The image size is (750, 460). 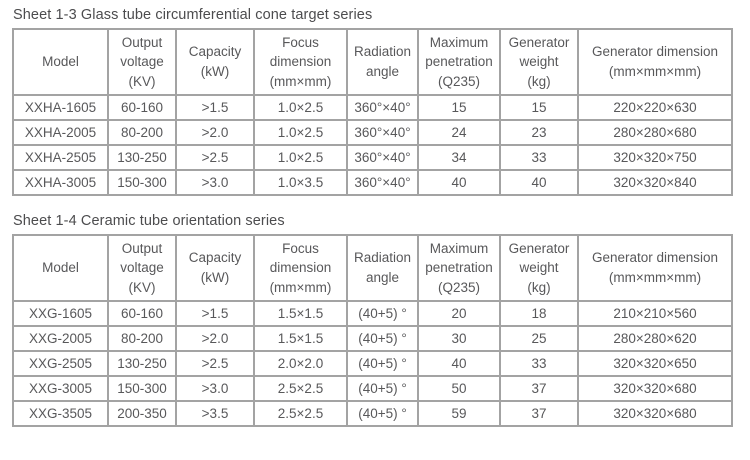 I want to click on value-cell: 50, so click(x=459, y=388).